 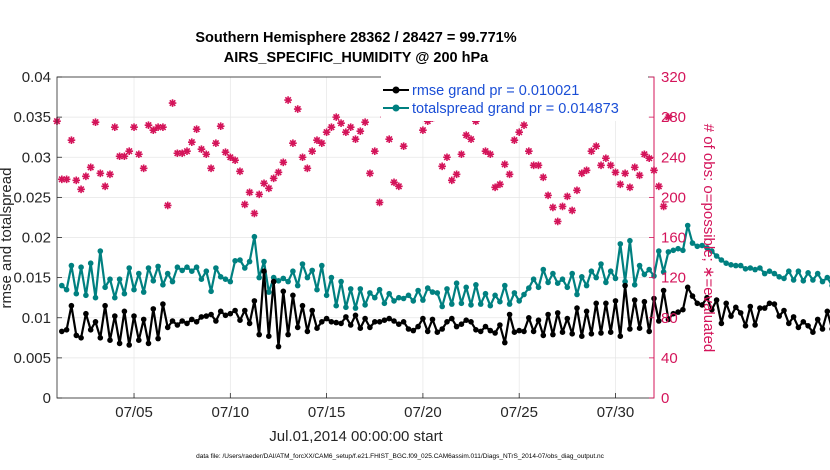 I want to click on y-left-tick-label: 0.04, so click(x=36, y=77).